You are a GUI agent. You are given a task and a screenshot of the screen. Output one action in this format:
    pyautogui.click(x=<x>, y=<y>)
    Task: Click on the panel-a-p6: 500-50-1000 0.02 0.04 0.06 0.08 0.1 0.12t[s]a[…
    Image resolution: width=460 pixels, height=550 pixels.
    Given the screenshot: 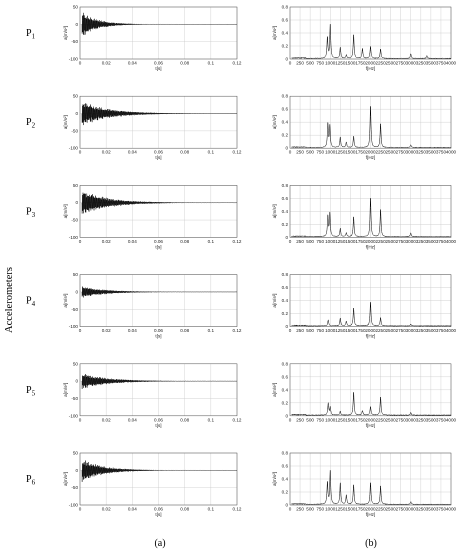 What is the action you would take?
    pyautogui.click(x=152, y=484)
    